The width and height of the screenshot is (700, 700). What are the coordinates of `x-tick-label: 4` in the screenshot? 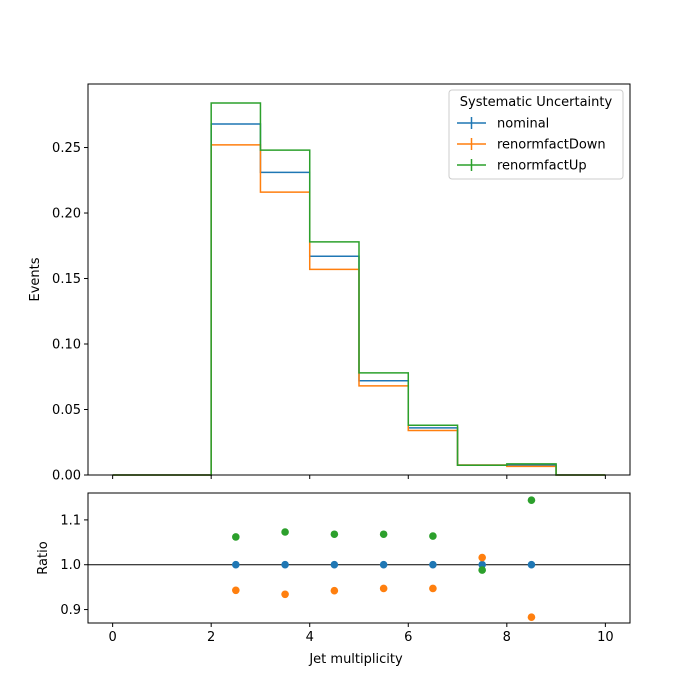 It's located at (310, 637).